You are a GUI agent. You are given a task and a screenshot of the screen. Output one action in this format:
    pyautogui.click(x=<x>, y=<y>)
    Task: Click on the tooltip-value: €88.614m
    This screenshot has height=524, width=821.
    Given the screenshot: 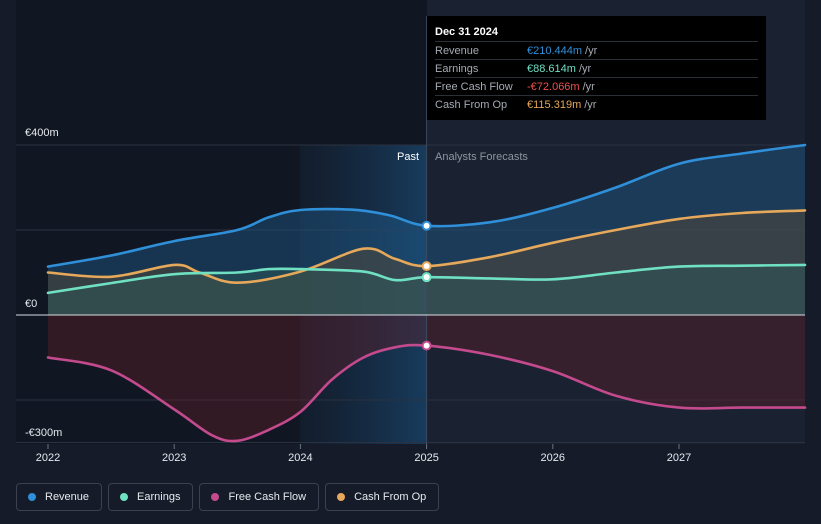 What is the action you would take?
    pyautogui.click(x=551, y=68)
    